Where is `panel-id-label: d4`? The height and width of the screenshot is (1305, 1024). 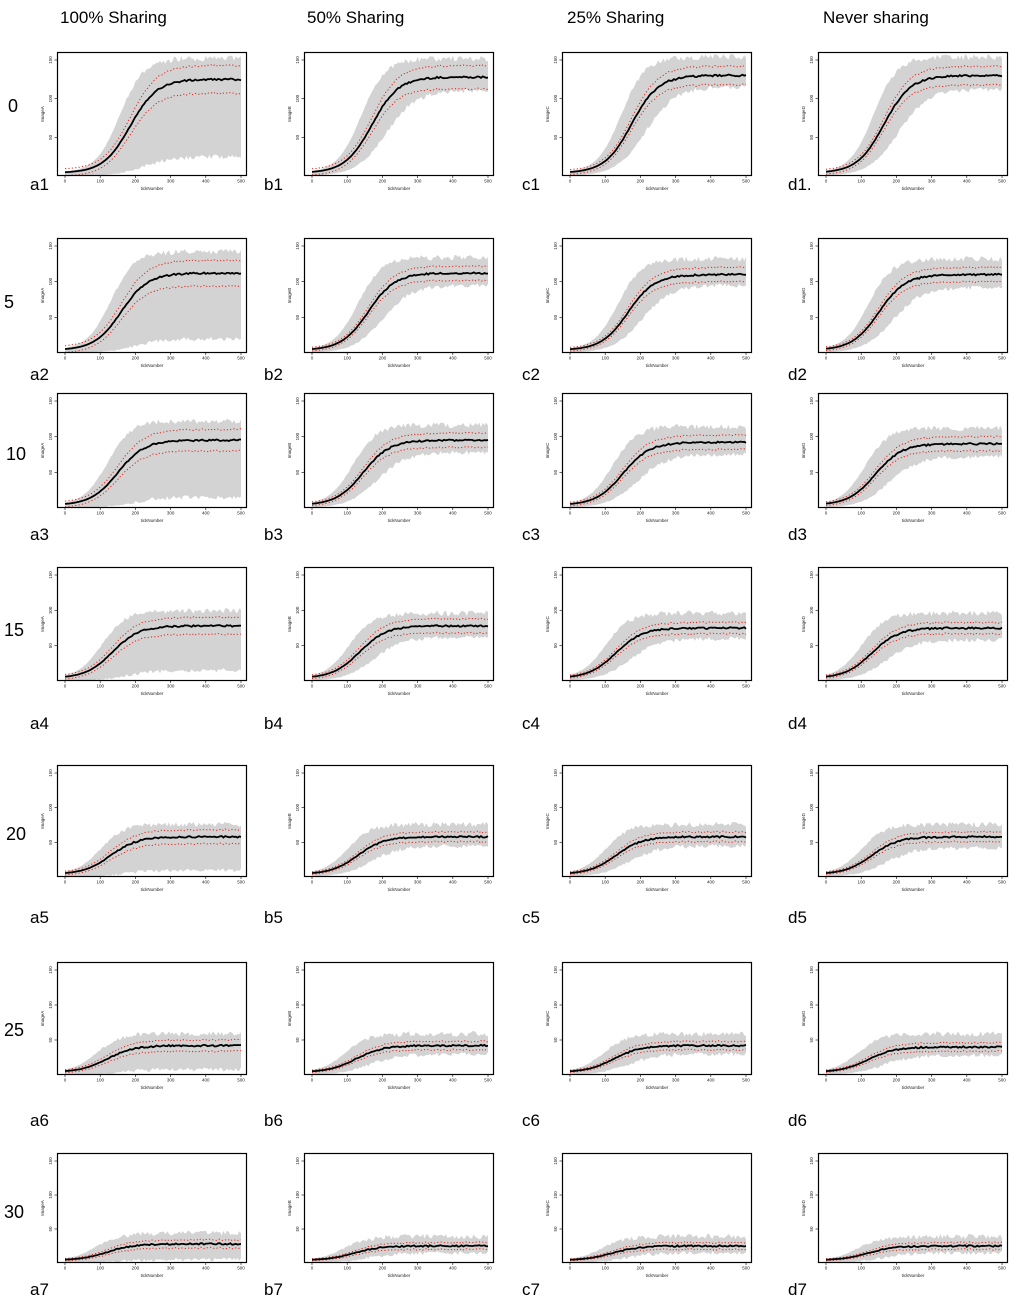 panel-id-label: d4 is located at coordinates (797, 723).